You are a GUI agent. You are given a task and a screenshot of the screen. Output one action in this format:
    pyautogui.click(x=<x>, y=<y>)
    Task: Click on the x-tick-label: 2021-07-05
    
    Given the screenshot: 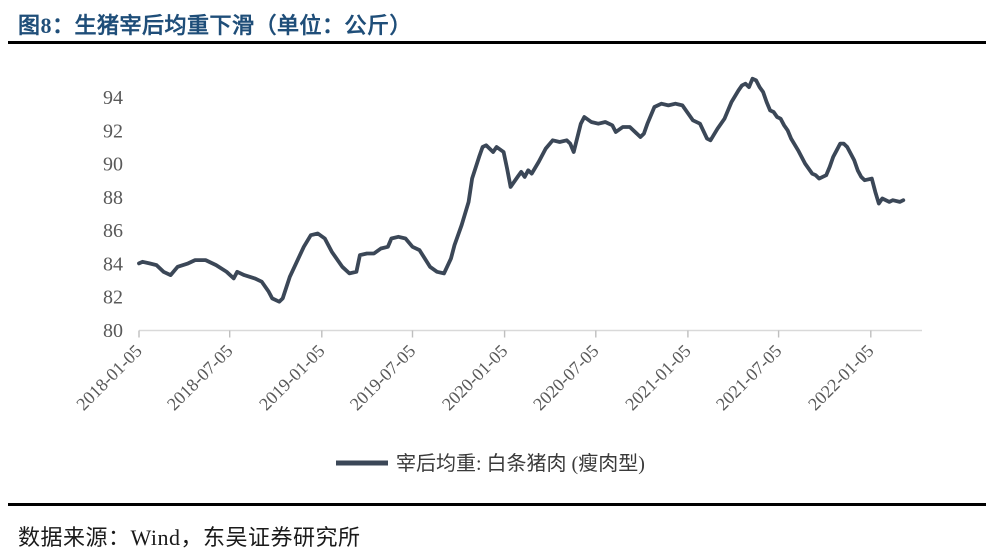 What is the action you would take?
    pyautogui.click(x=749, y=378)
    